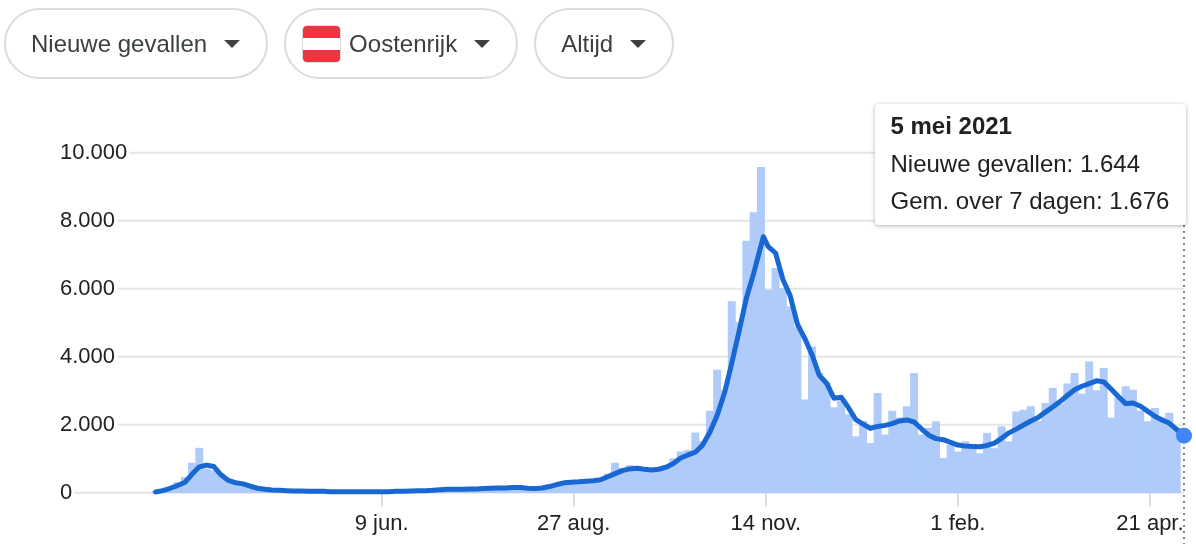  I want to click on text: Oostenrijk, so click(403, 43).